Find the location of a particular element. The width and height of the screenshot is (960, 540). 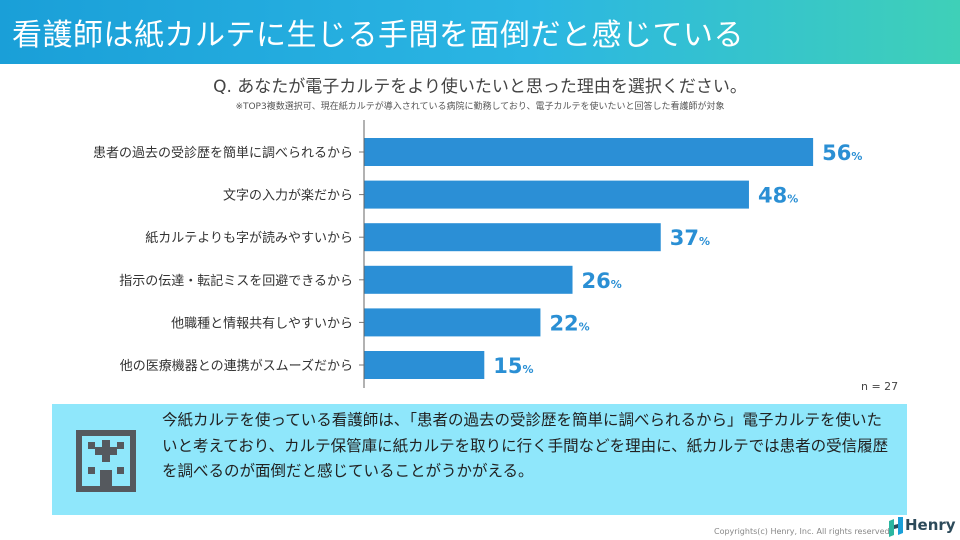

title-banner: 看護師は紙カルテに生じる手間を面倒だと感じている is located at coordinates (480, 32).